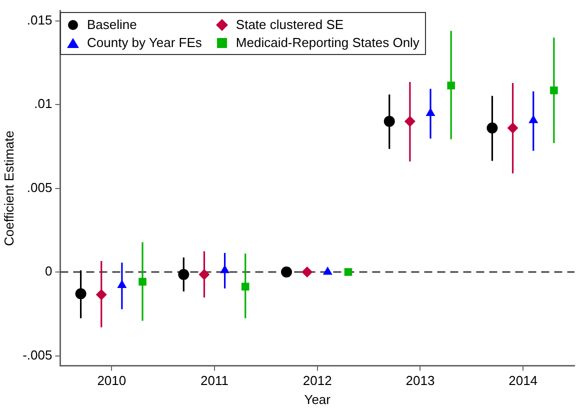  I want to click on legend-label: Medicaid-Reporting States Only, so click(328, 42).